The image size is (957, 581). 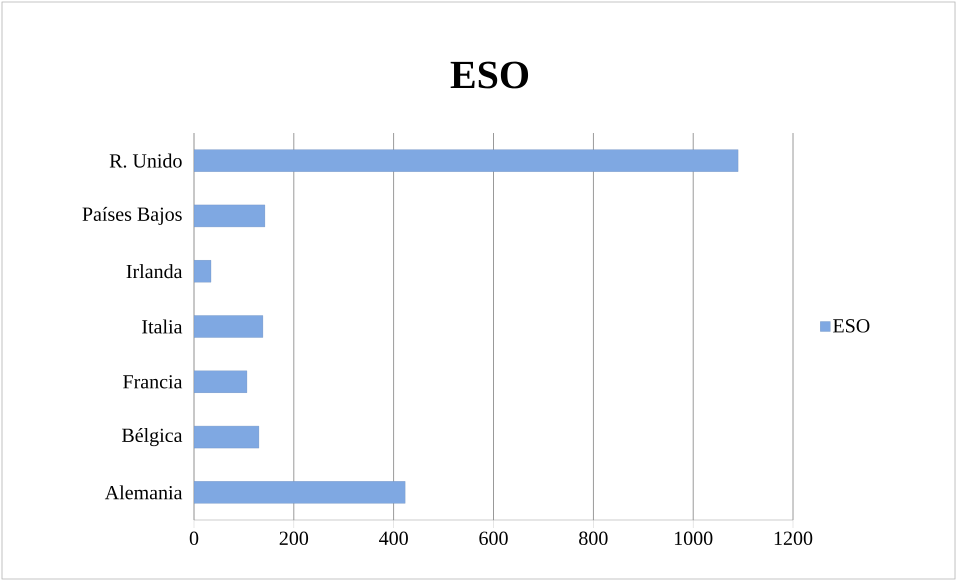 What do you see at coordinates (154, 271) in the screenshot?
I see `y-tick-label: Irlanda` at bounding box center [154, 271].